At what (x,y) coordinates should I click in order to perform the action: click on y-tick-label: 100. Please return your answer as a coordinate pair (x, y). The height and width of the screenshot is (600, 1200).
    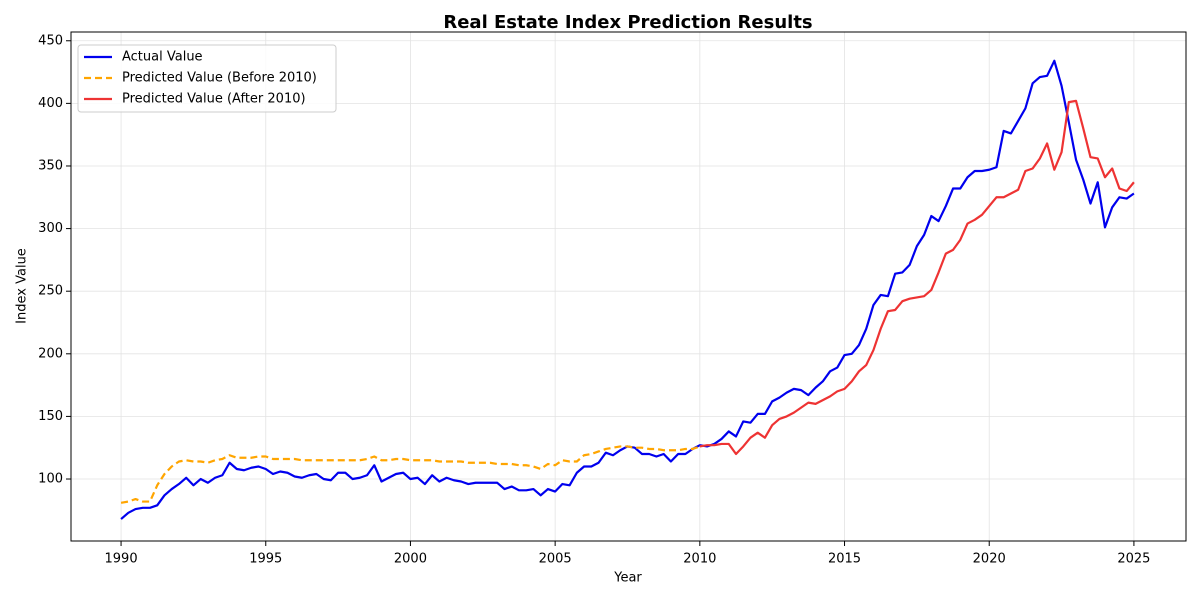
    Looking at the image, I should click on (50, 479).